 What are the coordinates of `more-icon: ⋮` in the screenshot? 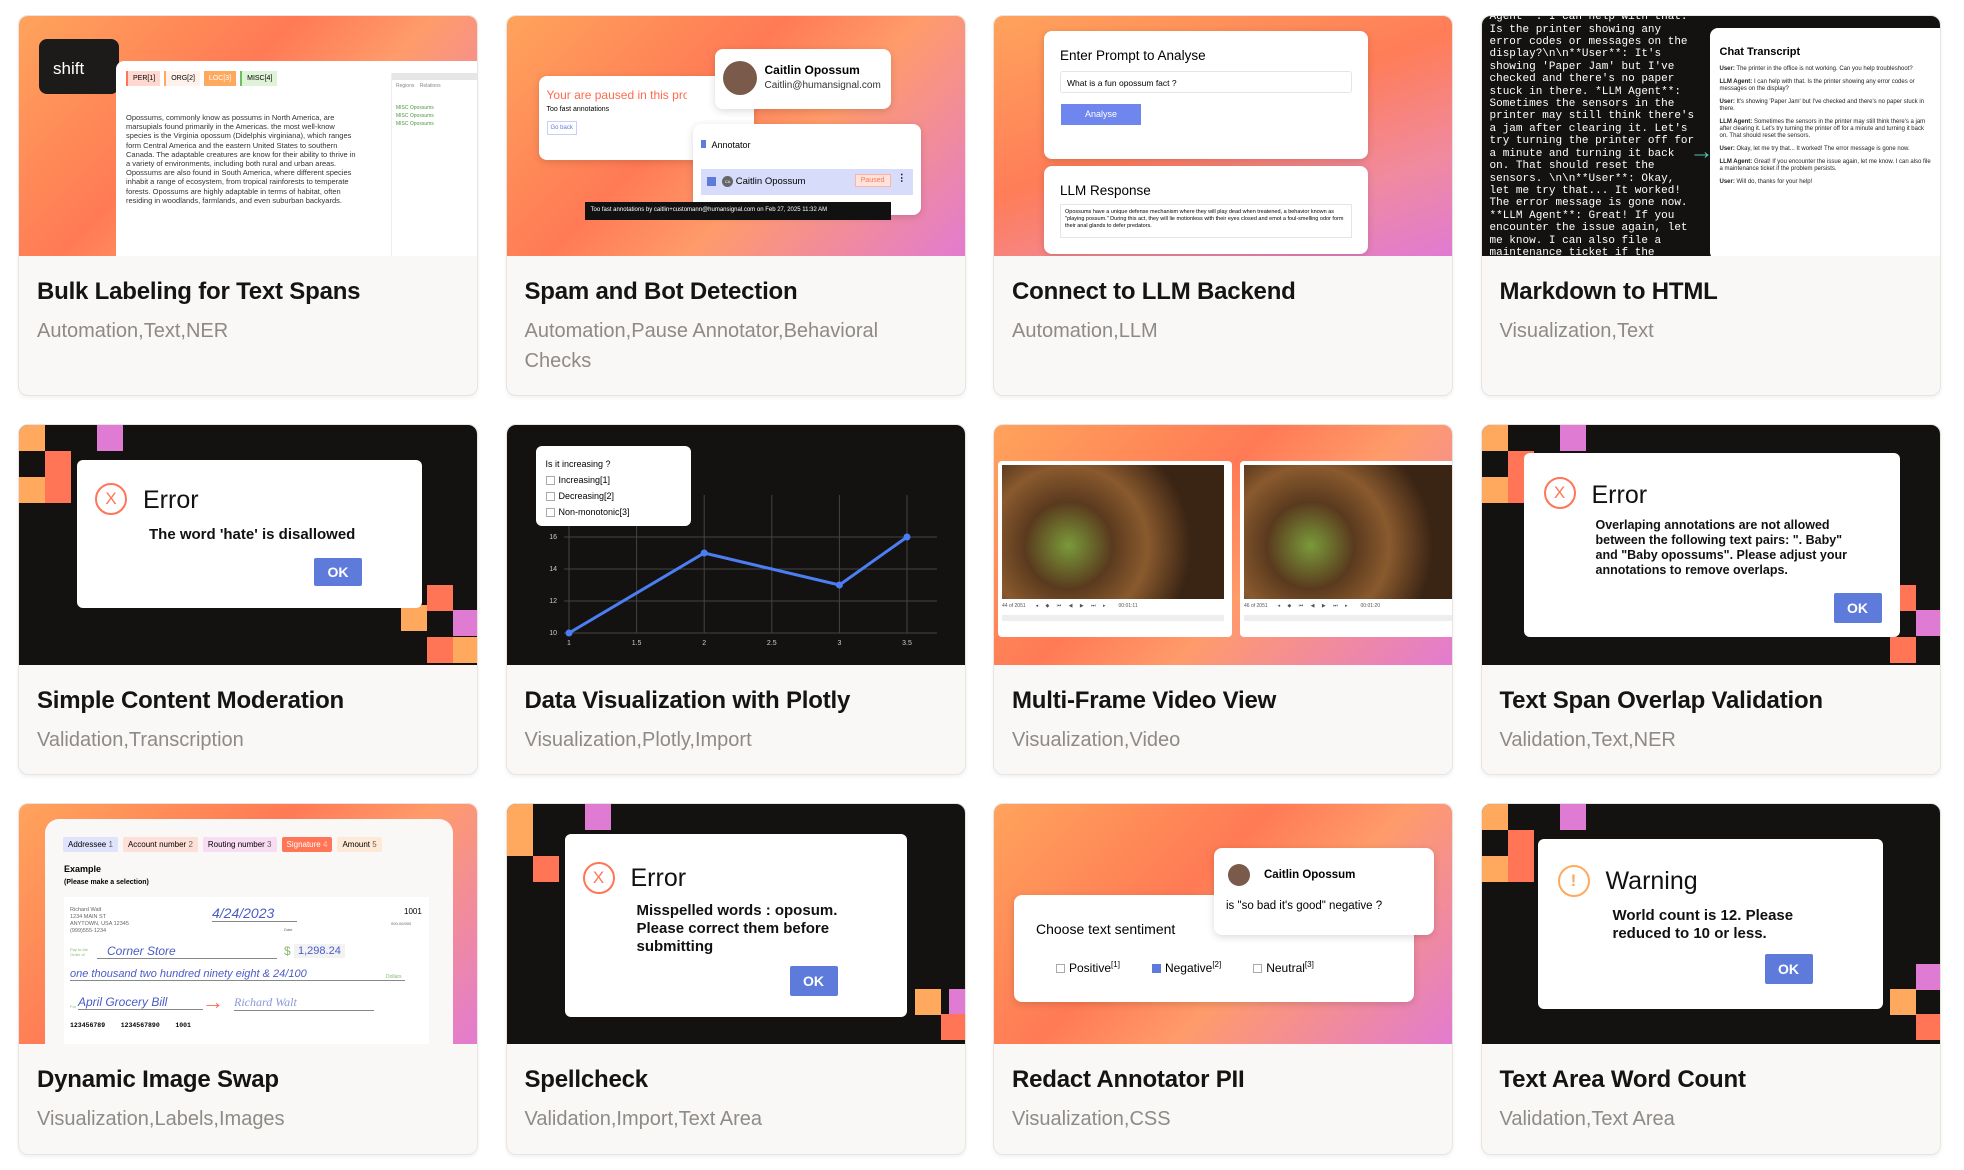 It's located at (902, 178).